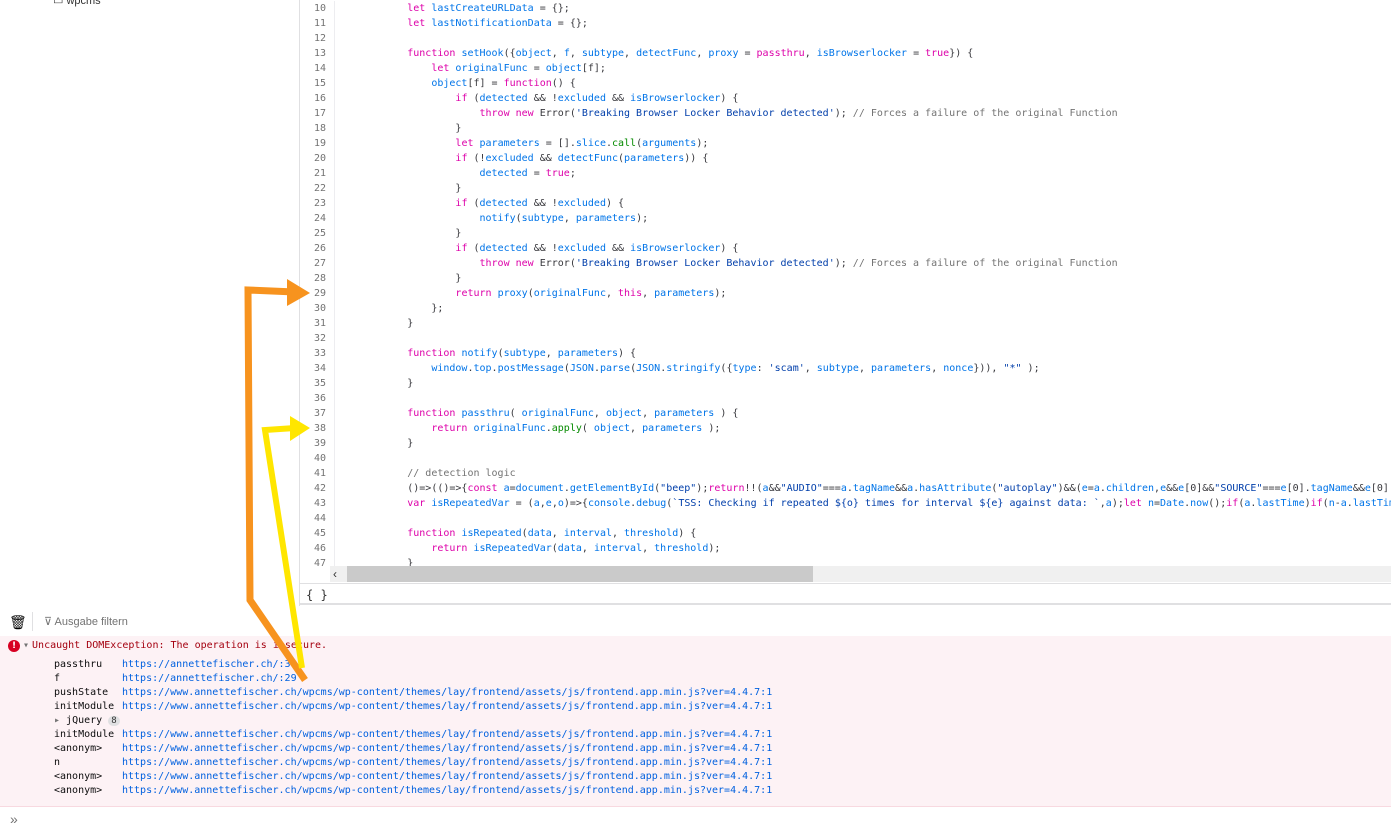 This screenshot has height=834, width=1391. I want to click on horizontal-scrollbar: ‹, so click(860, 574).